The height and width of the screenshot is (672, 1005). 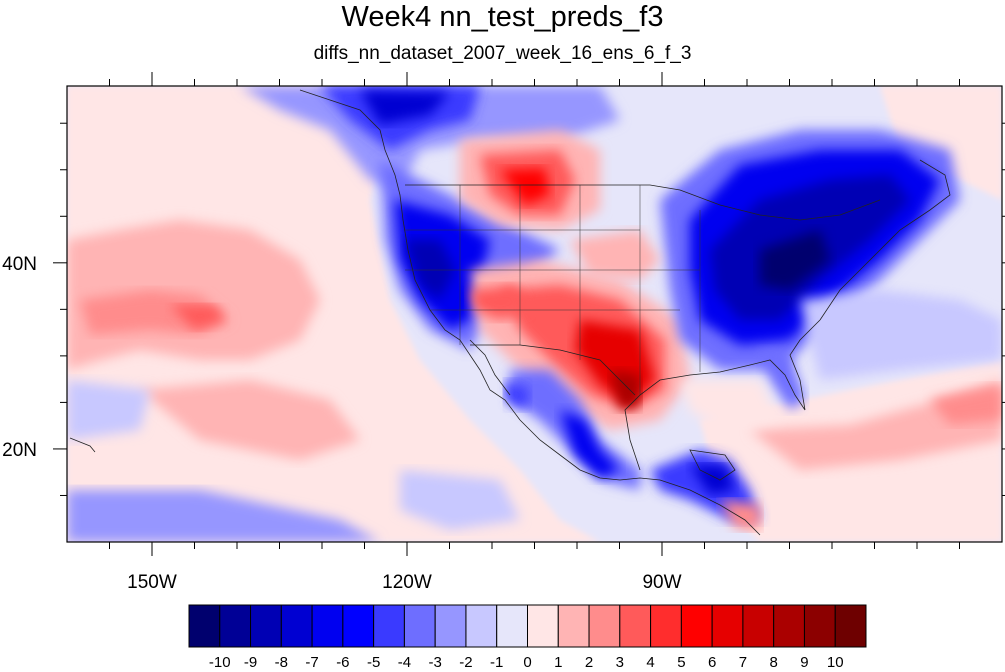 I want to click on colorbar-label: 5, so click(x=681, y=662).